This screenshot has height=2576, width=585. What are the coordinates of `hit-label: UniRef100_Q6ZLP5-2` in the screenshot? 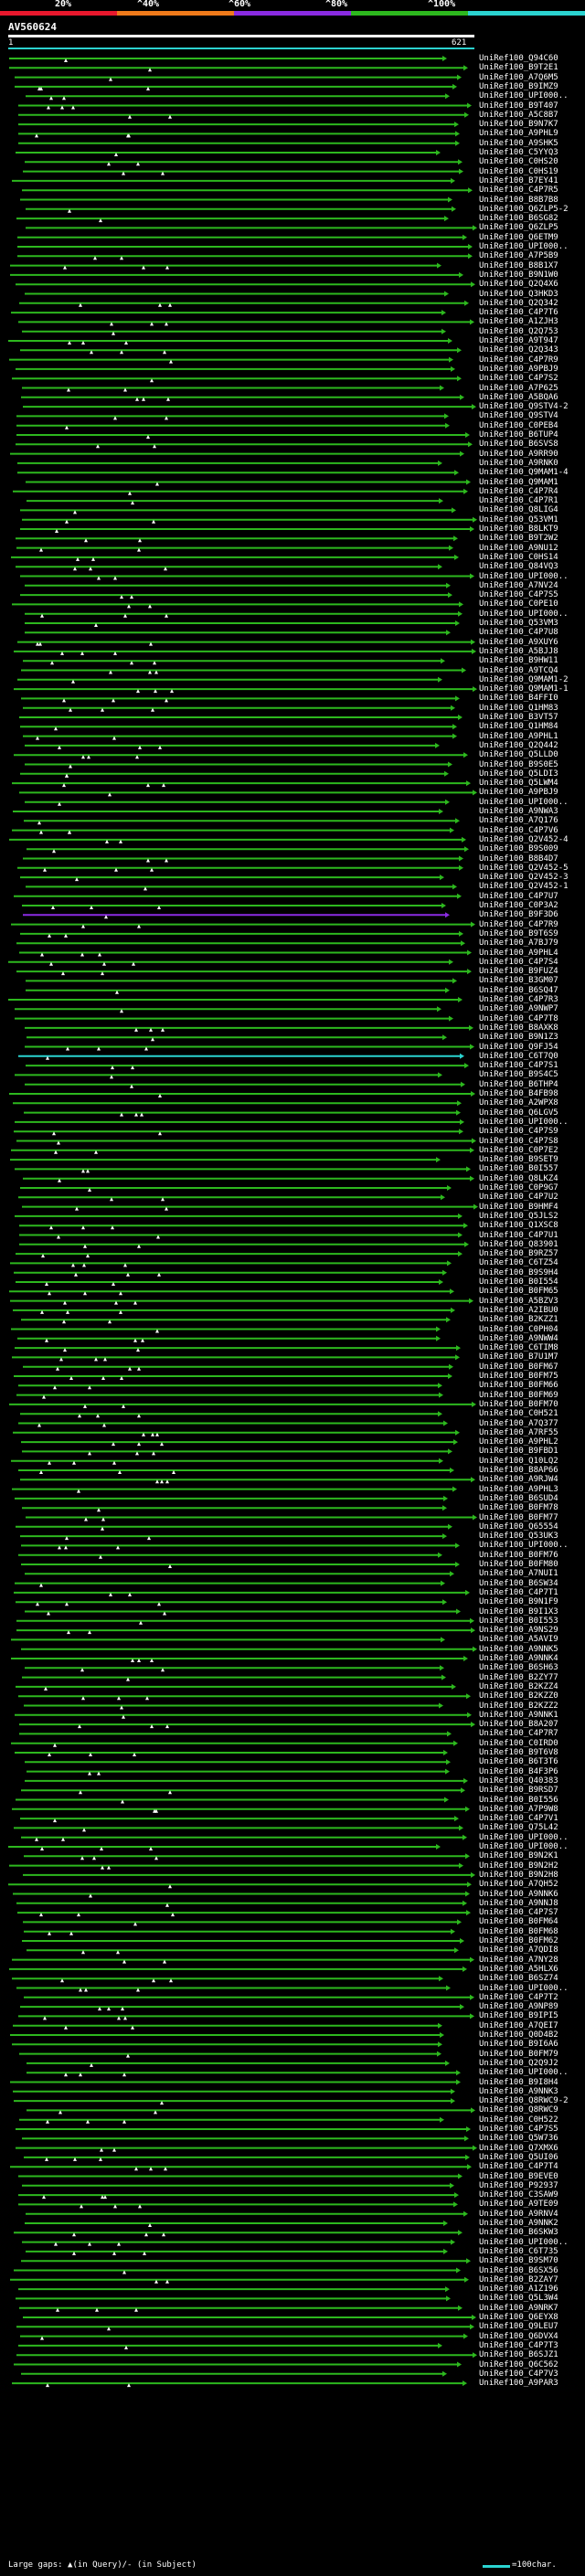 It's located at (524, 209).